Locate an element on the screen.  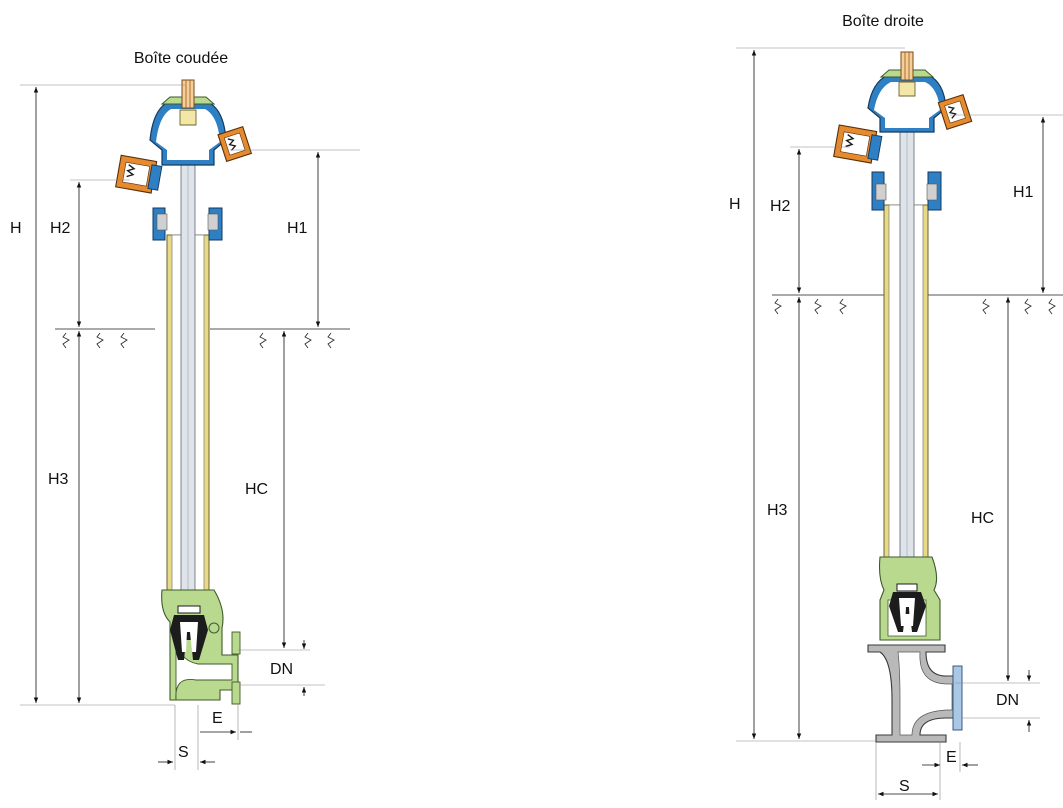
left-valve-body is located at coordinates (201, 647).